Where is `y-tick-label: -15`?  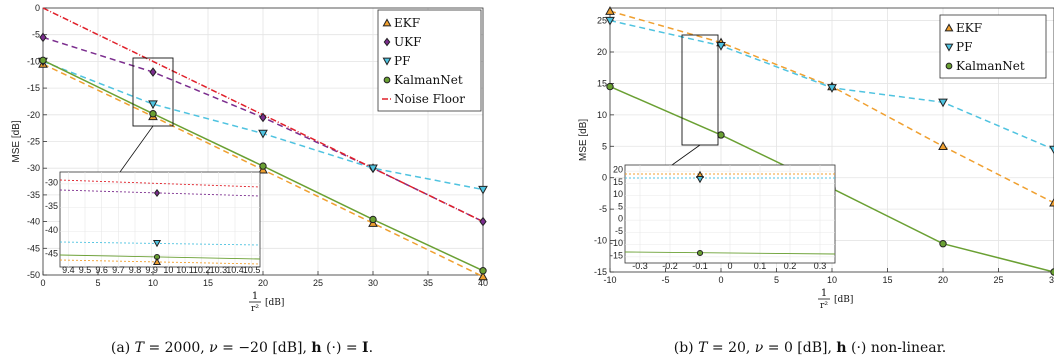 y-tick-label: -15 is located at coordinates (33, 88).